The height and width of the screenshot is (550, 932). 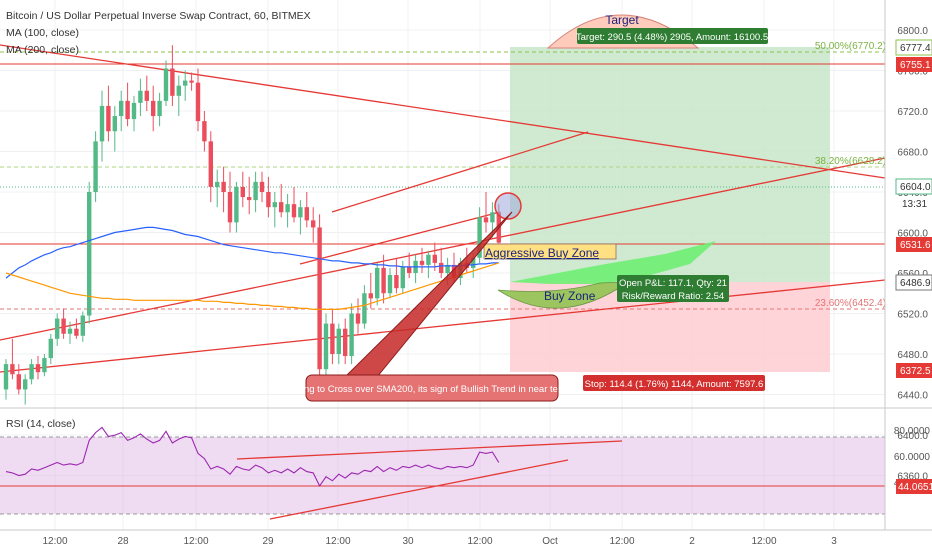 I want to click on rsi-line, so click(x=252, y=456).